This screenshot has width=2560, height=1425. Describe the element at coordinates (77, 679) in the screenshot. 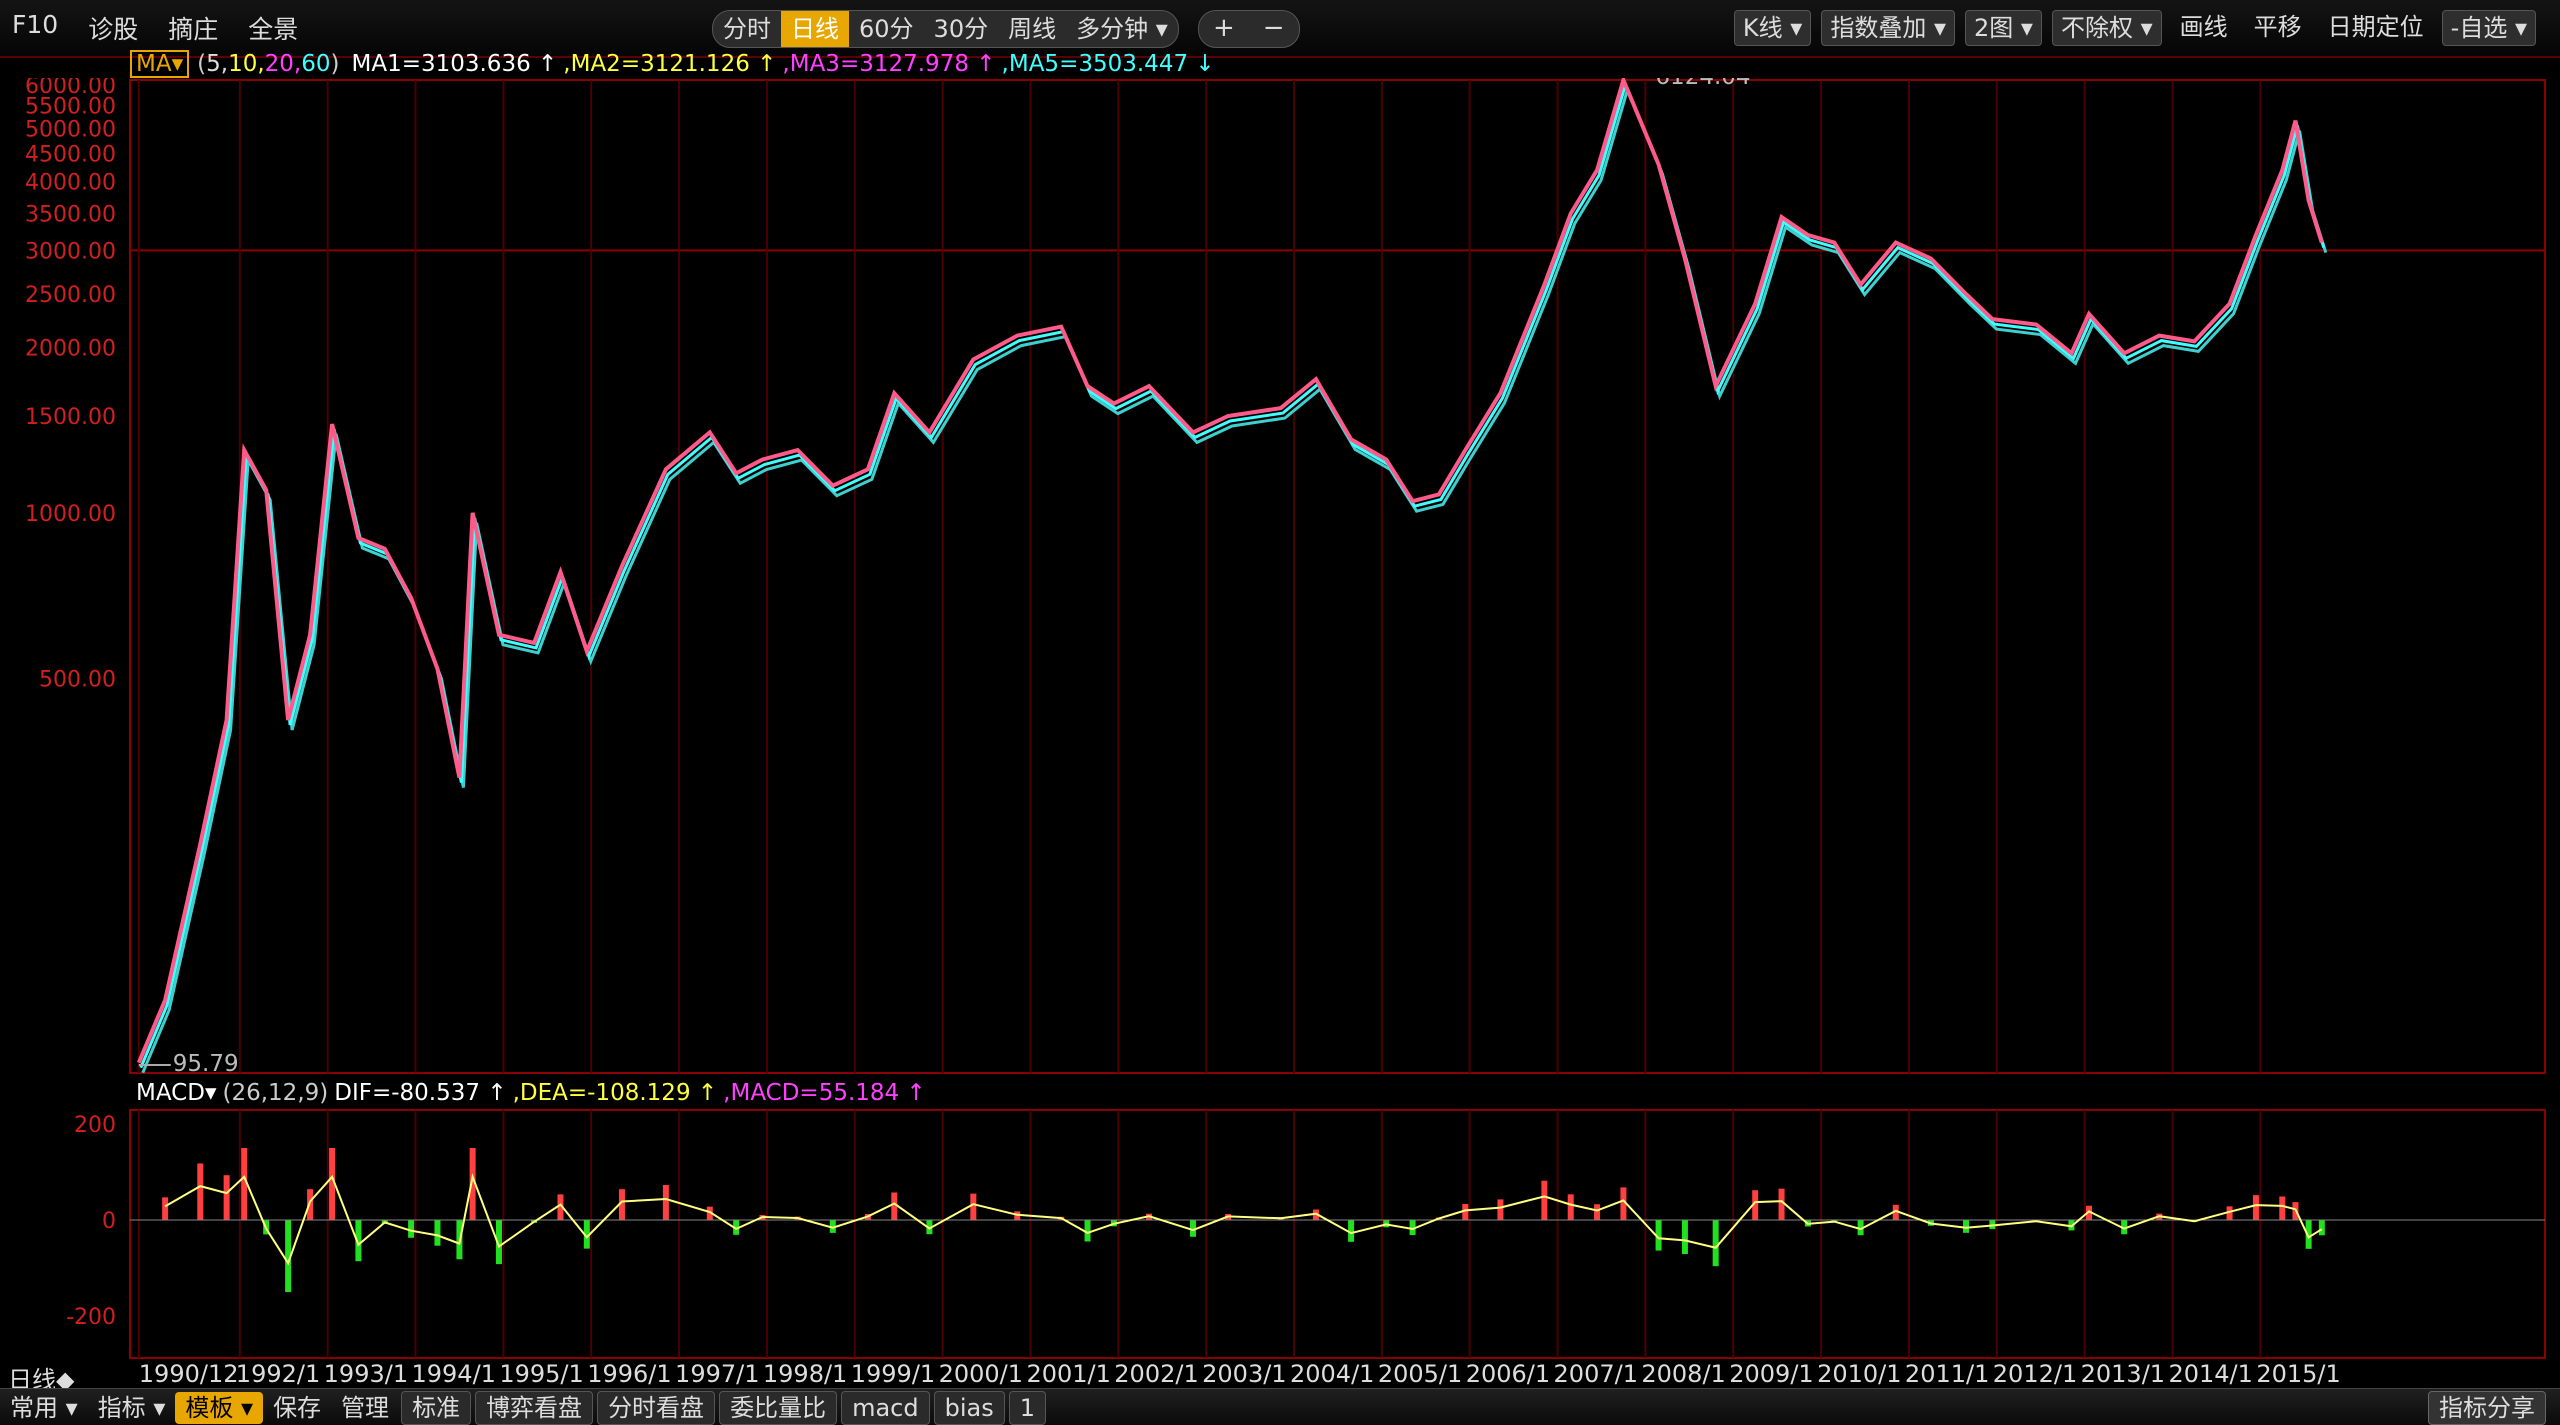

I see `y-tick-label: 500.00` at that location.